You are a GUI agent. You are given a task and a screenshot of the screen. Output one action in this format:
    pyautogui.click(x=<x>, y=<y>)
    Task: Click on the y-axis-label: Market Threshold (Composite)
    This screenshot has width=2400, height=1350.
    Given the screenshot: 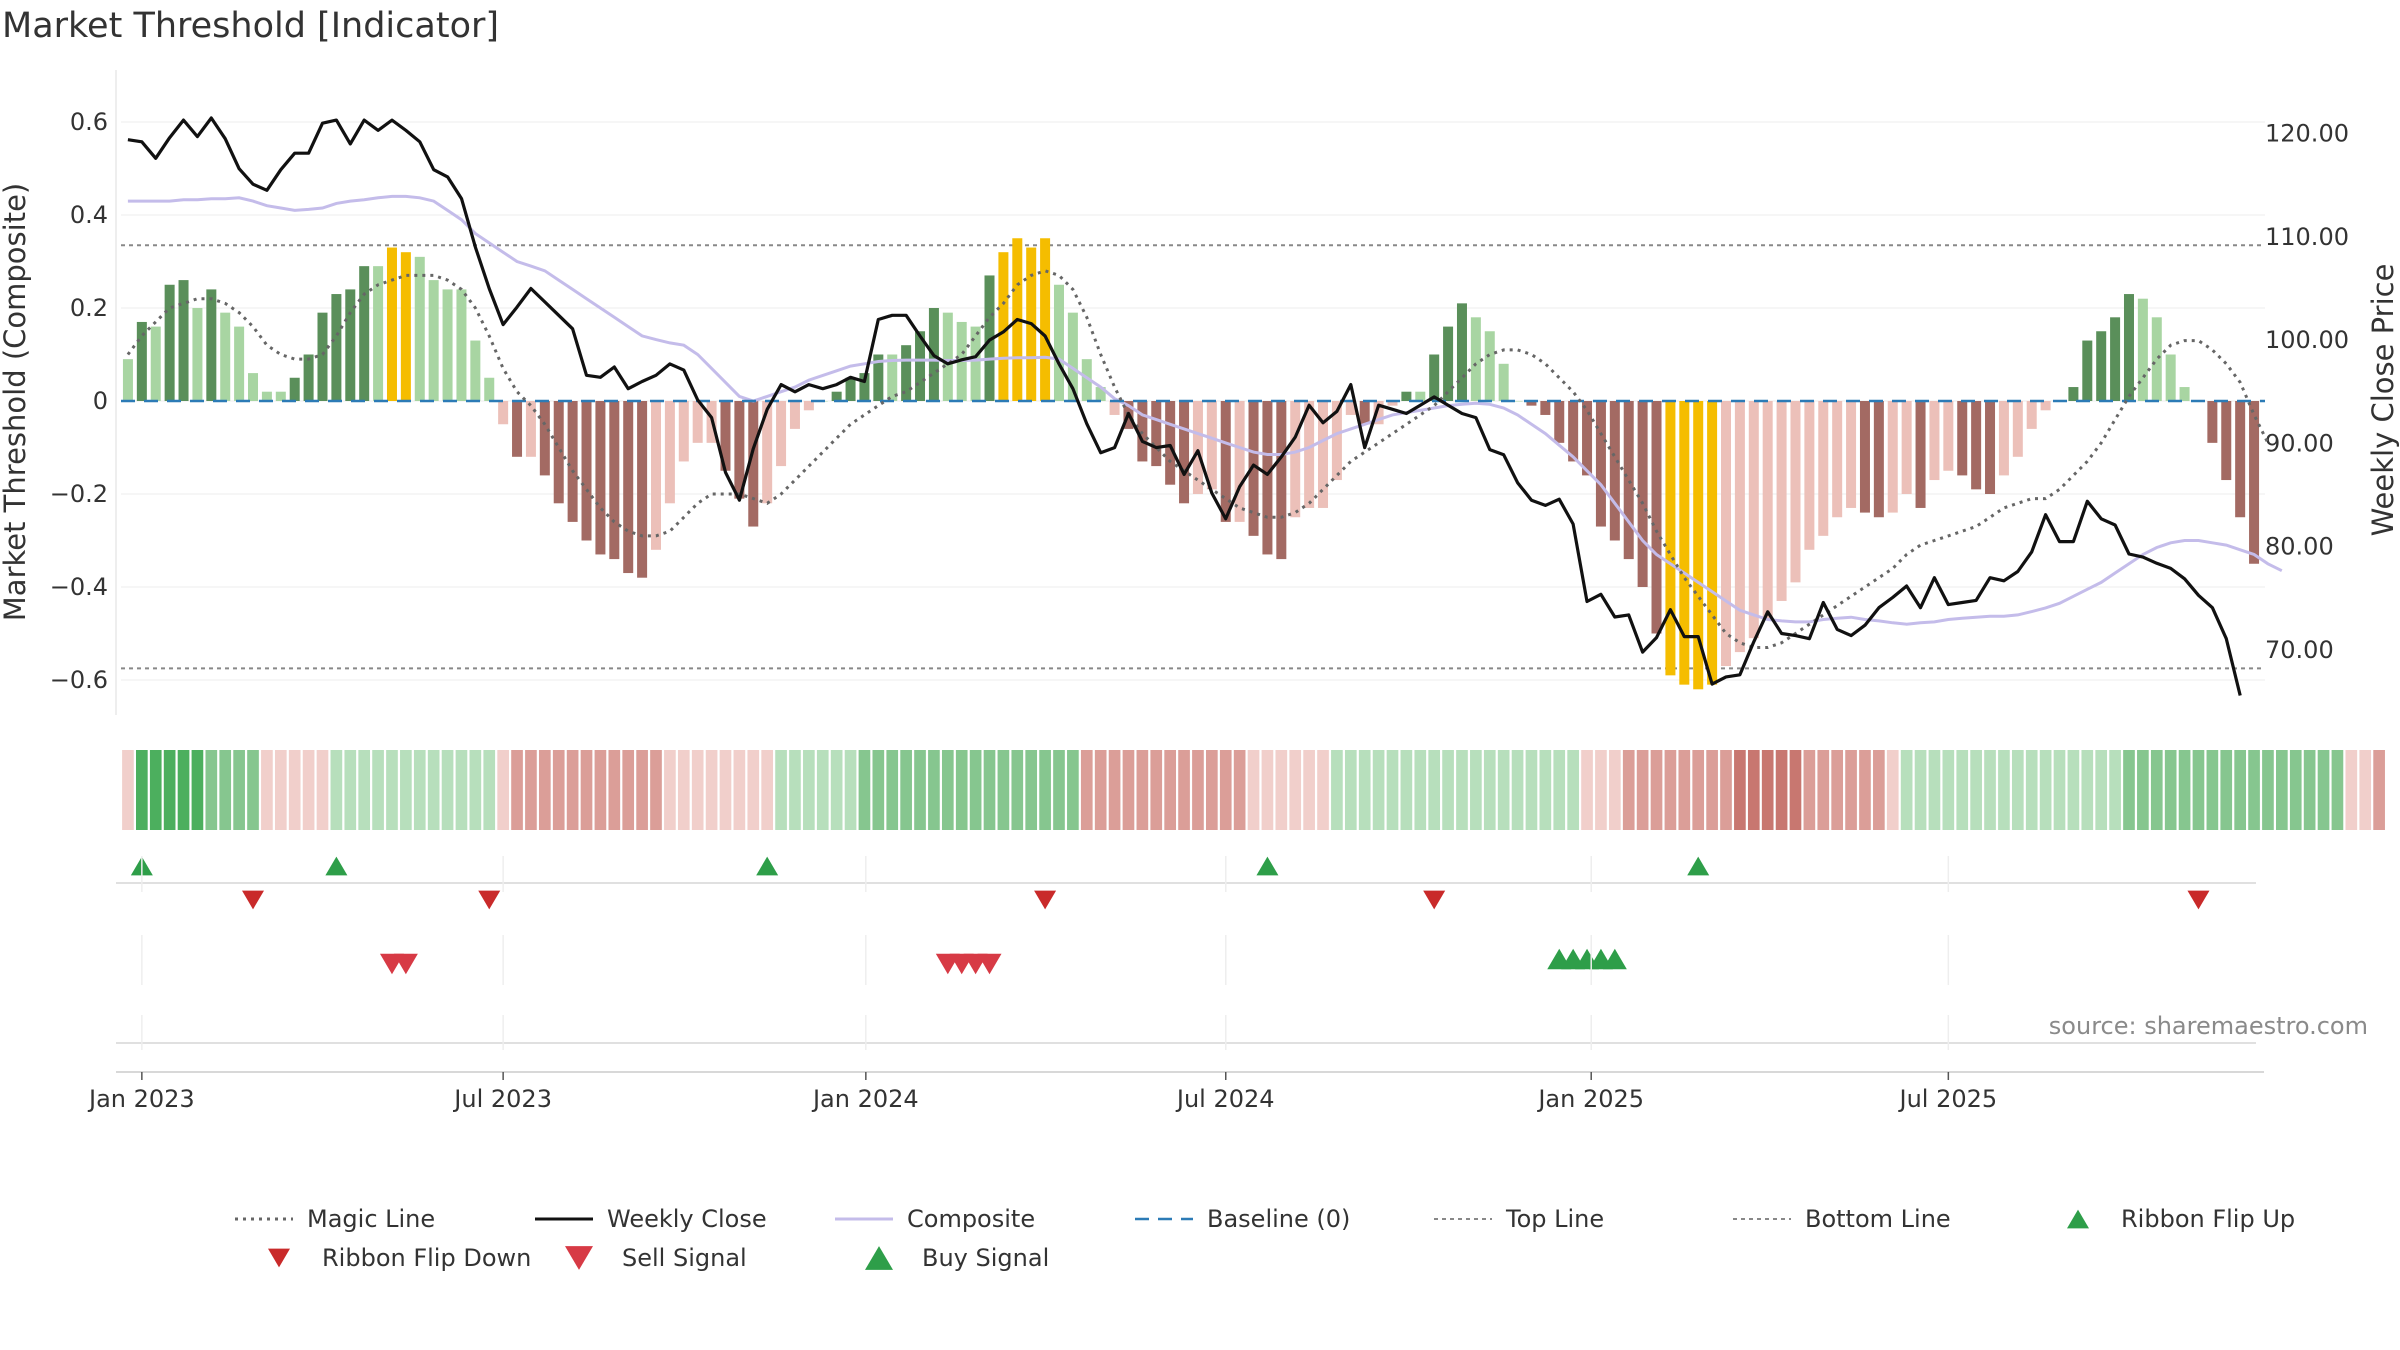 What is the action you would take?
    pyautogui.click(x=16, y=402)
    